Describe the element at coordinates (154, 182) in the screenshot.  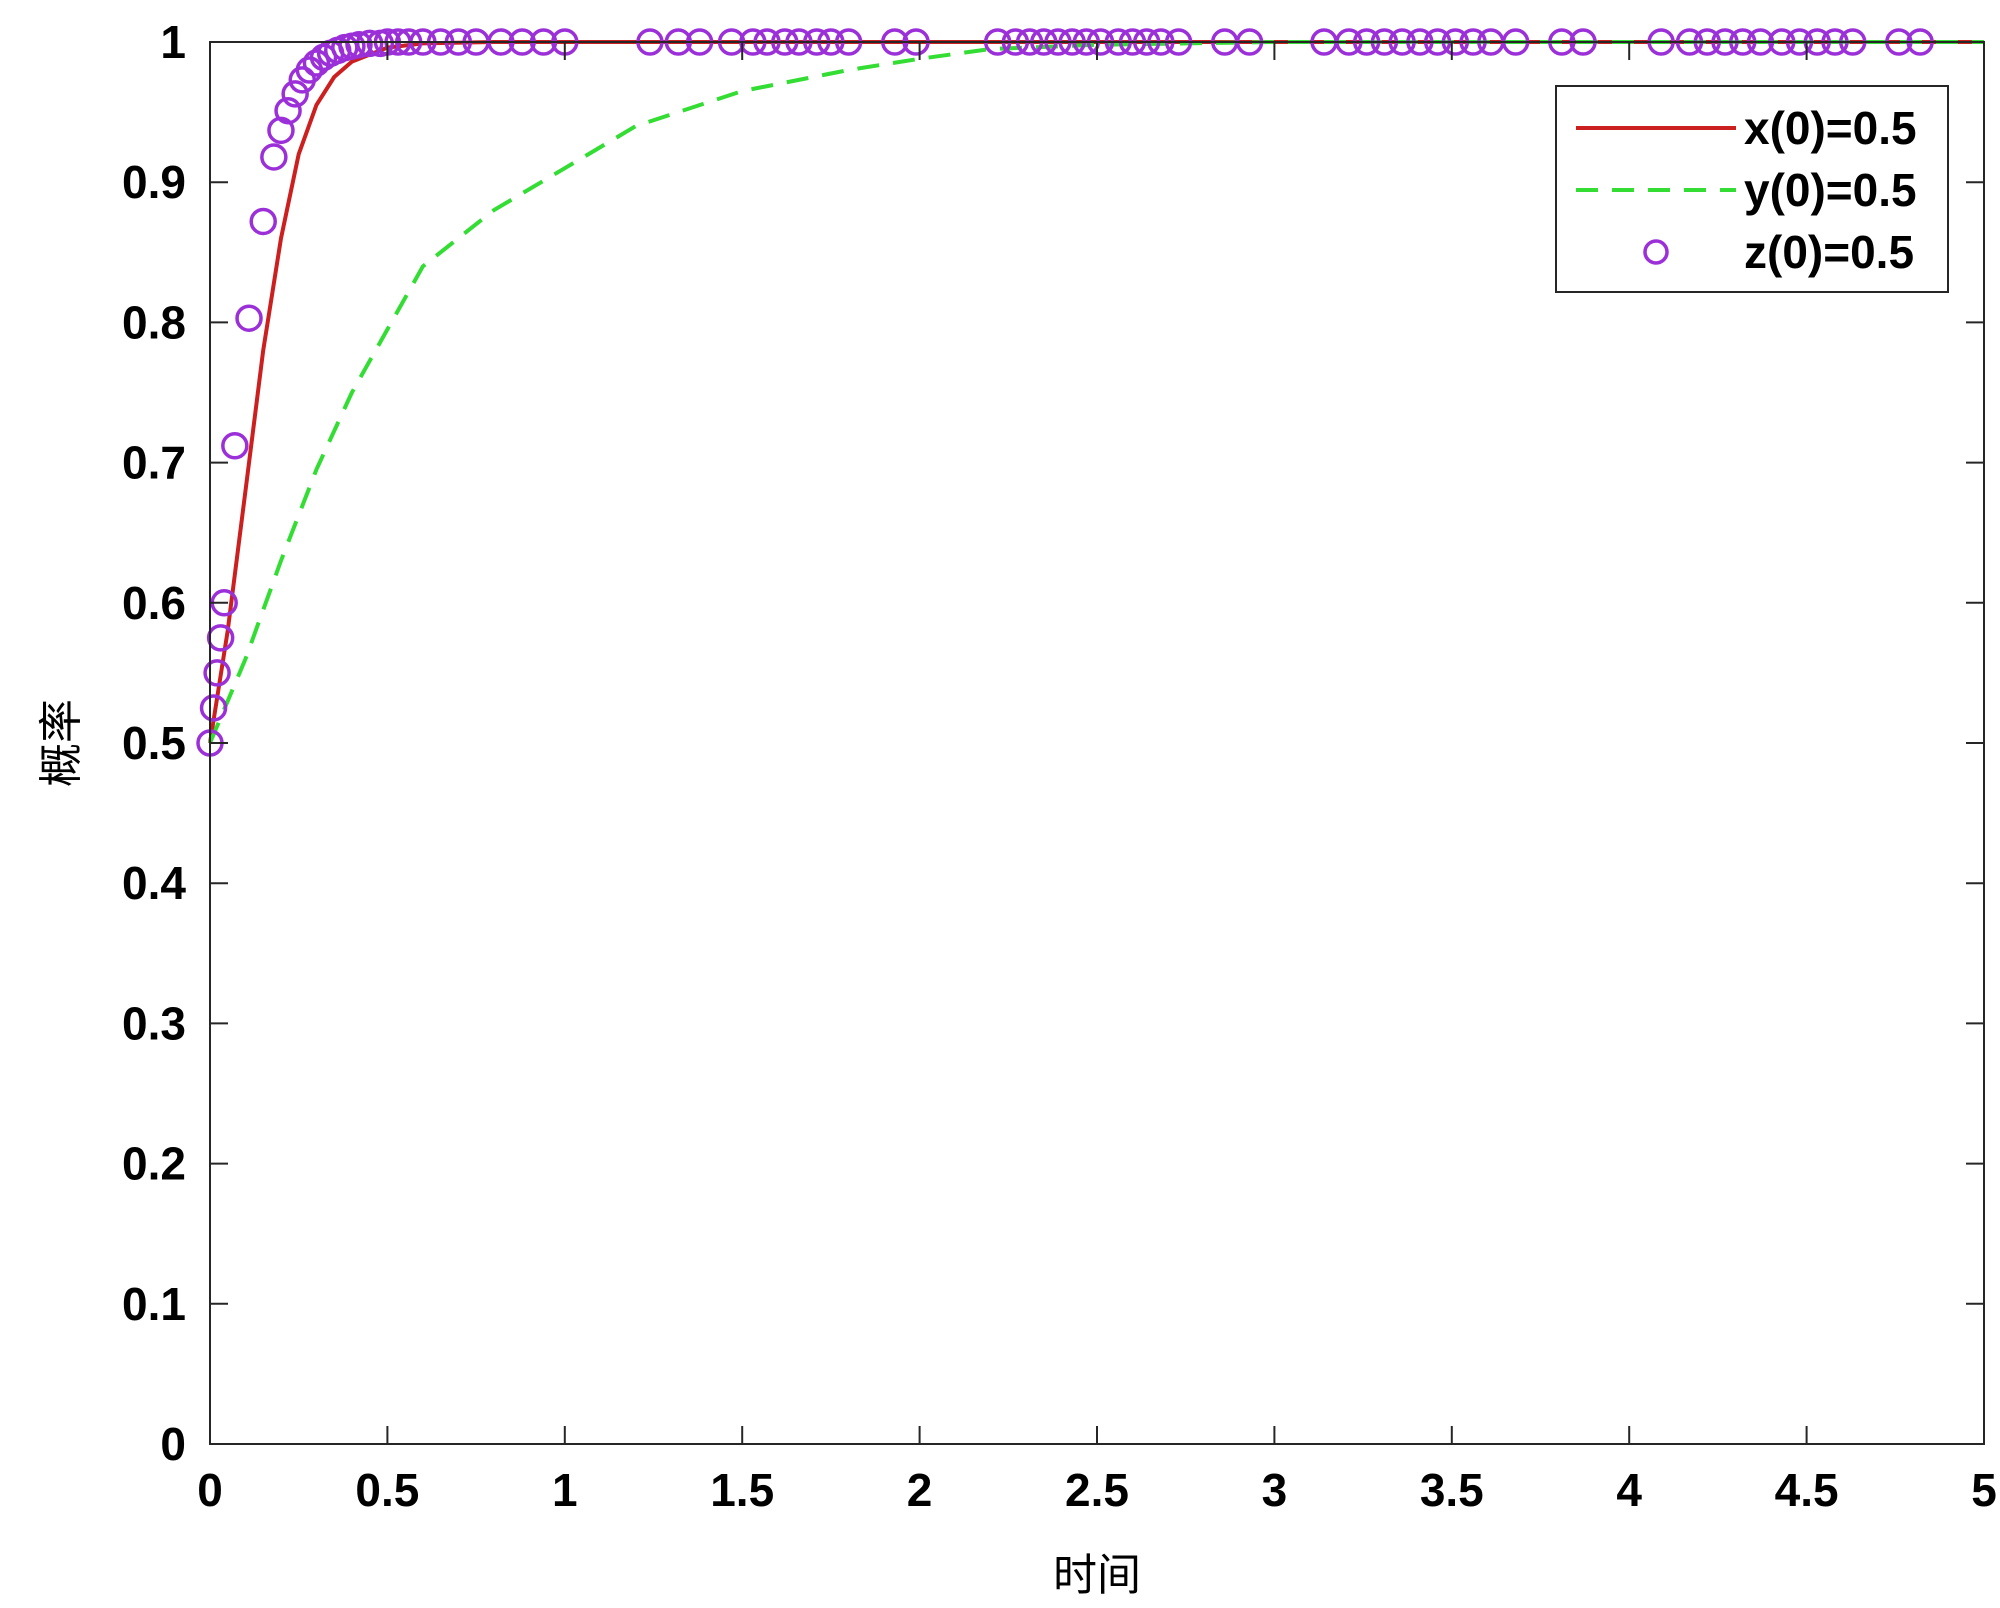
I see `y-tick-label: 0.9` at that location.